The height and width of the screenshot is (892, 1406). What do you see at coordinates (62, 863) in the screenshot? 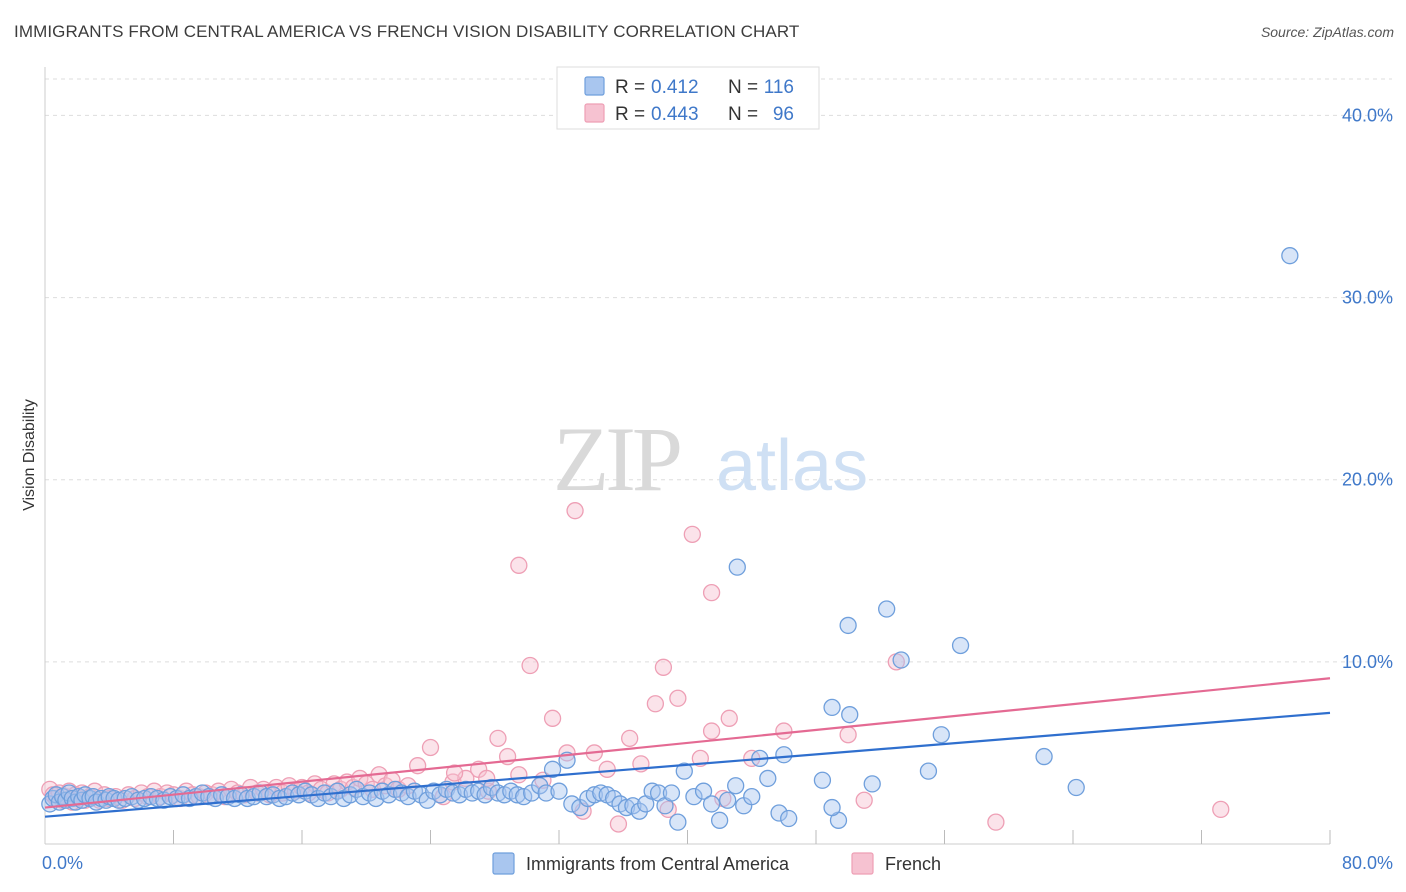
I see `x-tick-label: 0.0%` at bounding box center [62, 863].